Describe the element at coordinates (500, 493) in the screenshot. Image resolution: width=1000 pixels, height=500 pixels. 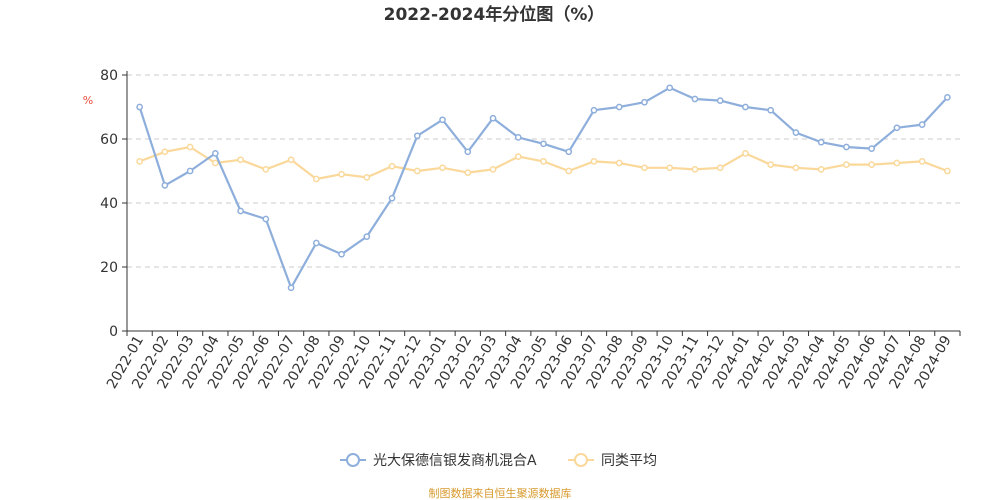
I see `source-note: 制图数据来自恒生聚源数据库` at that location.